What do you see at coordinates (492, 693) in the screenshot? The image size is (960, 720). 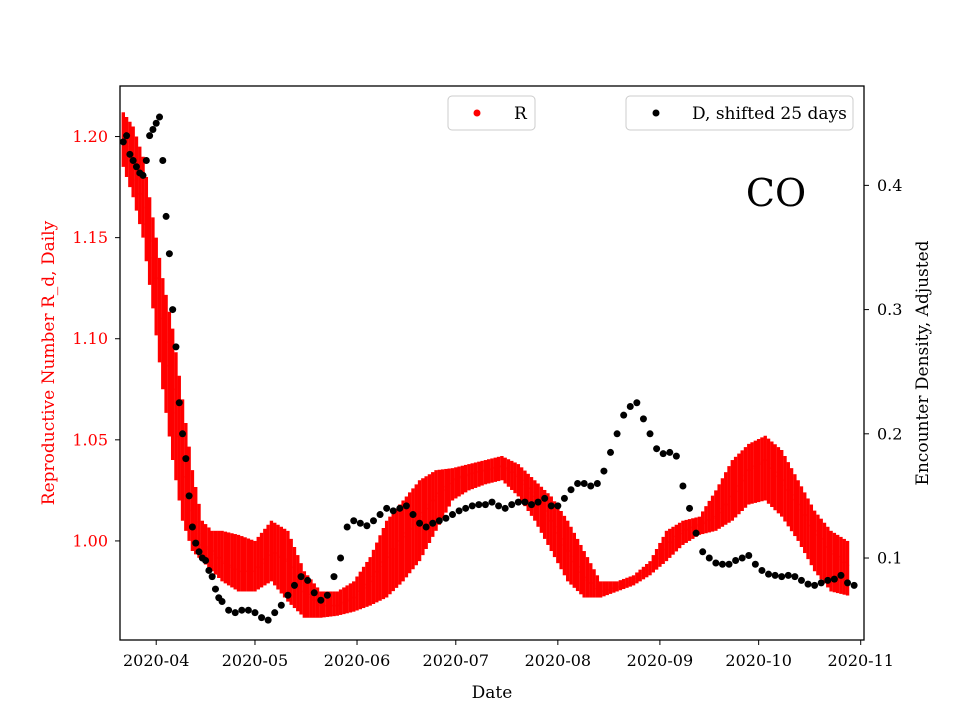 I see `x-axis-label: Date` at bounding box center [492, 693].